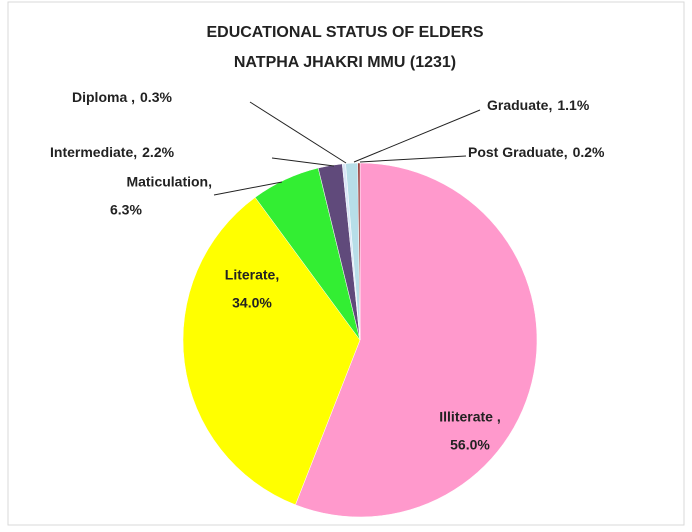 This screenshot has height=532, width=692. What do you see at coordinates (126, 210) in the screenshot?
I see `value-label: 6.3%` at bounding box center [126, 210].